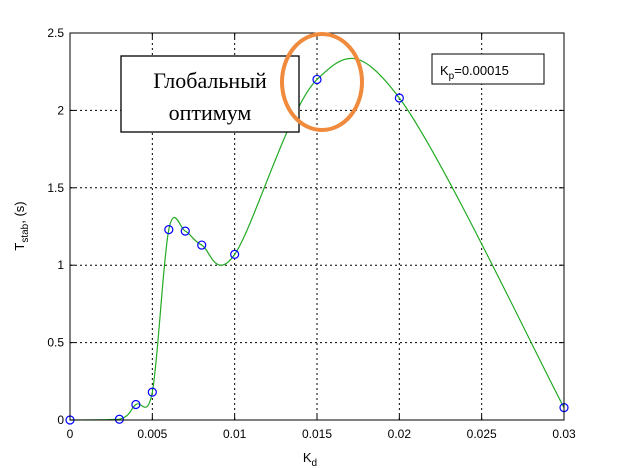  Describe the element at coordinates (452, 76) in the screenshot. I see `legend-label-subscript: p` at that location.